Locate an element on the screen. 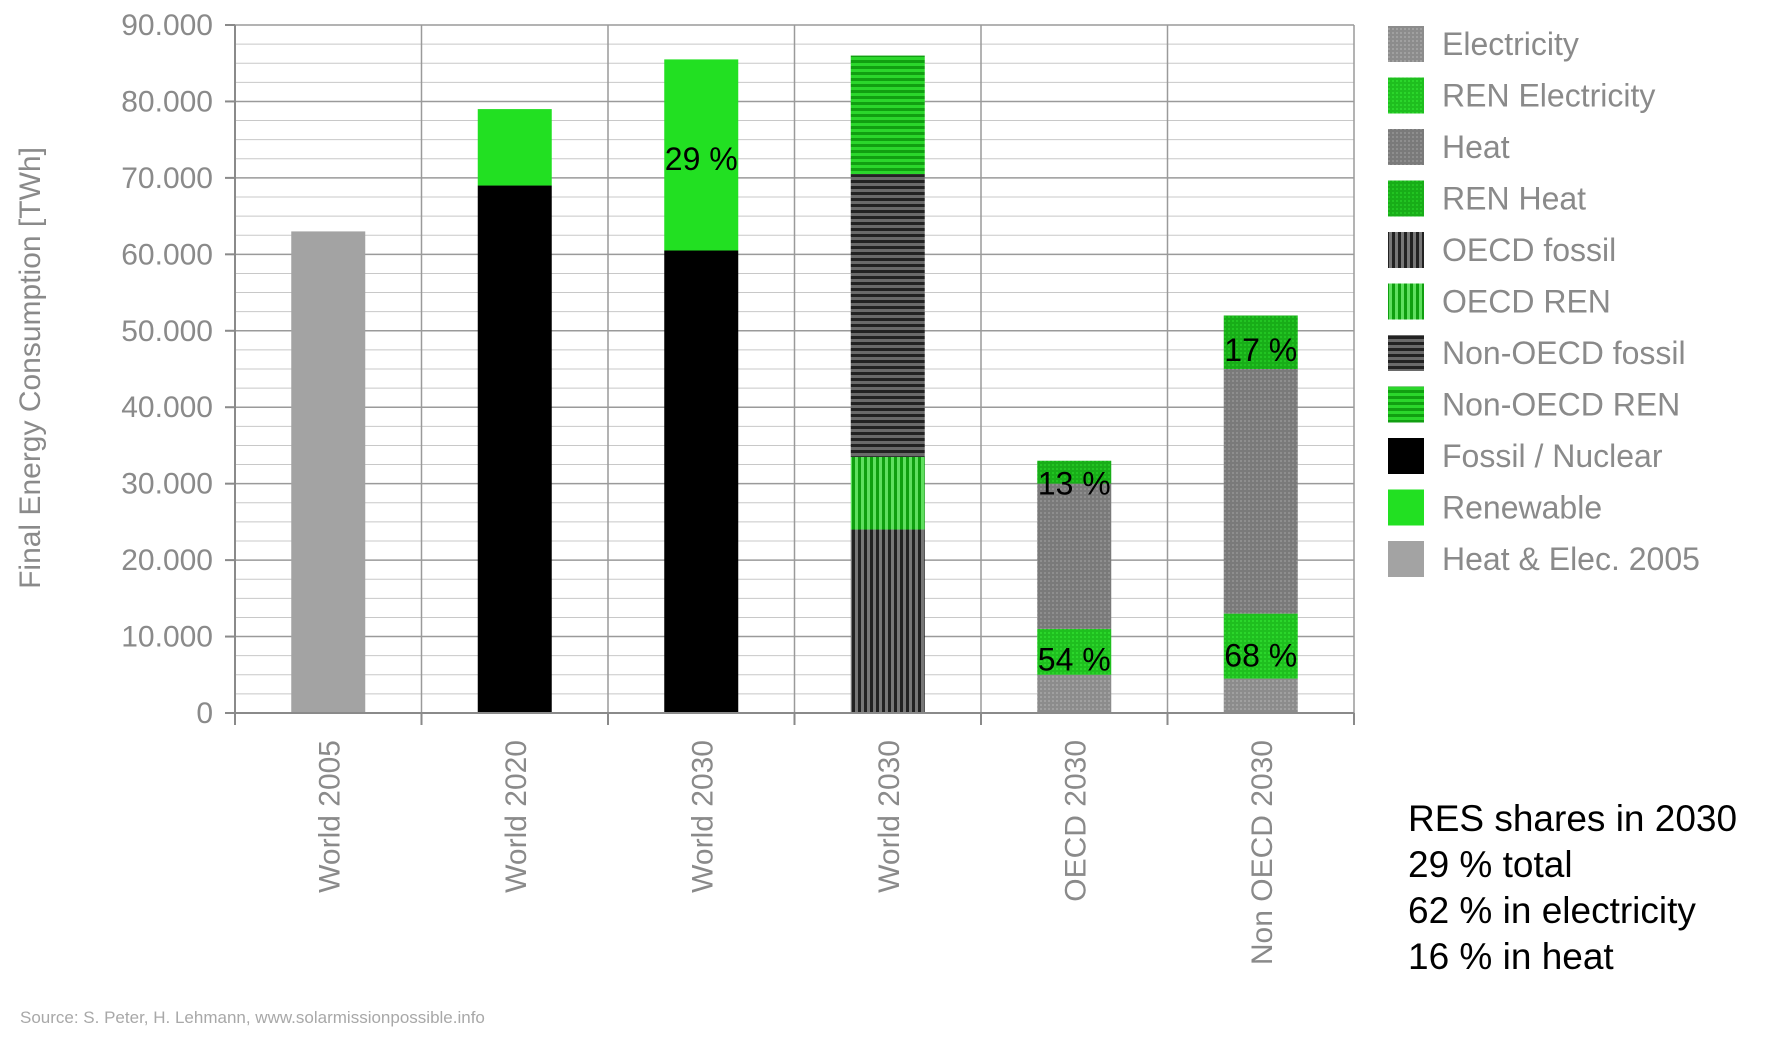 The image size is (1780, 1042). x-category-label: Non OECD 2030 is located at coordinates (1262, 852).